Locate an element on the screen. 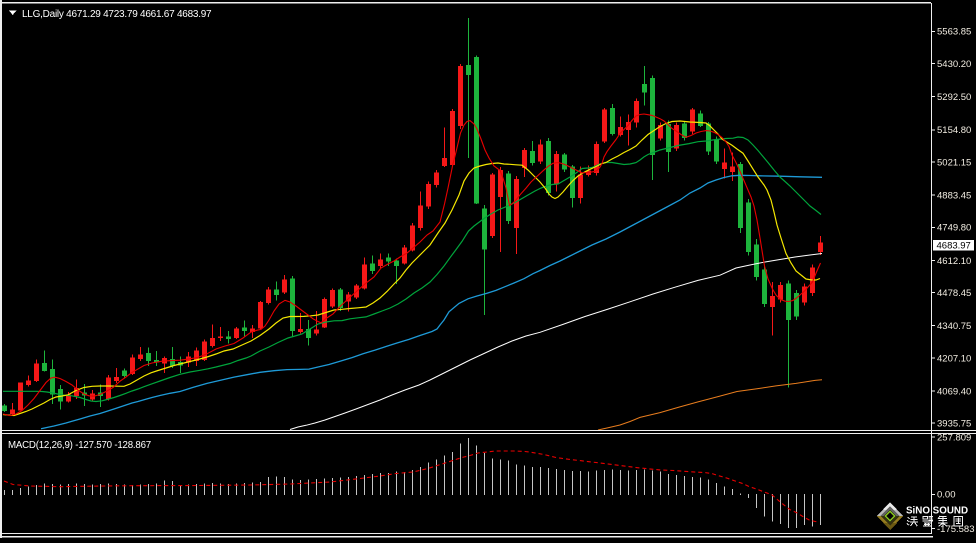 The image size is (976, 543). svg-text: 4478.45 is located at coordinates (954, 293).